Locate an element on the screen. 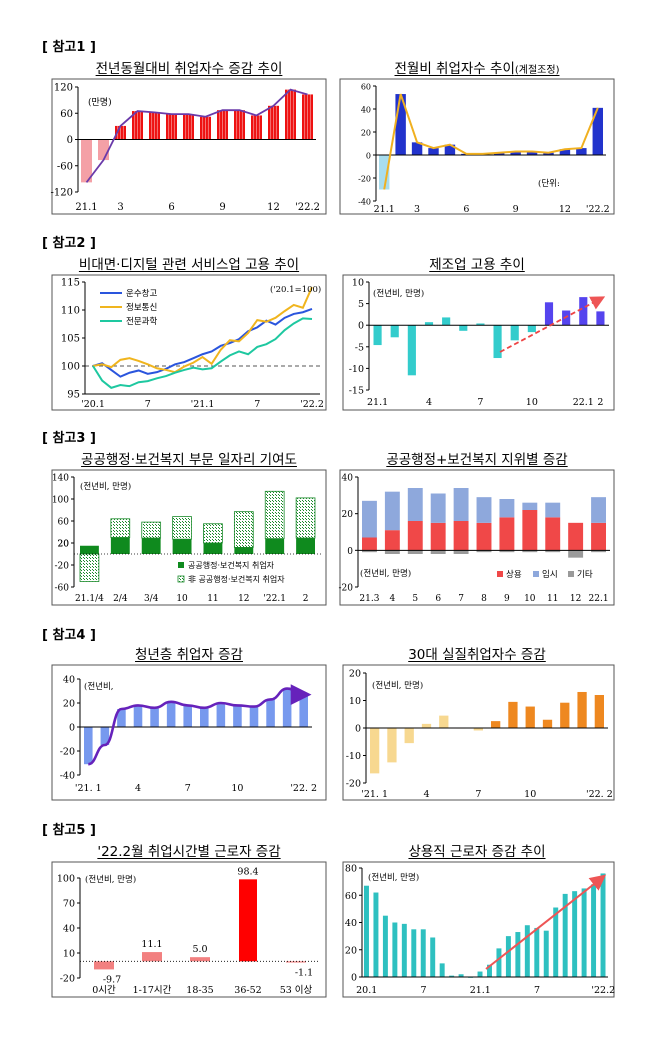 This screenshot has width=665, height=1038. chart6-xtick-label: 12 is located at coordinates (575, 599).